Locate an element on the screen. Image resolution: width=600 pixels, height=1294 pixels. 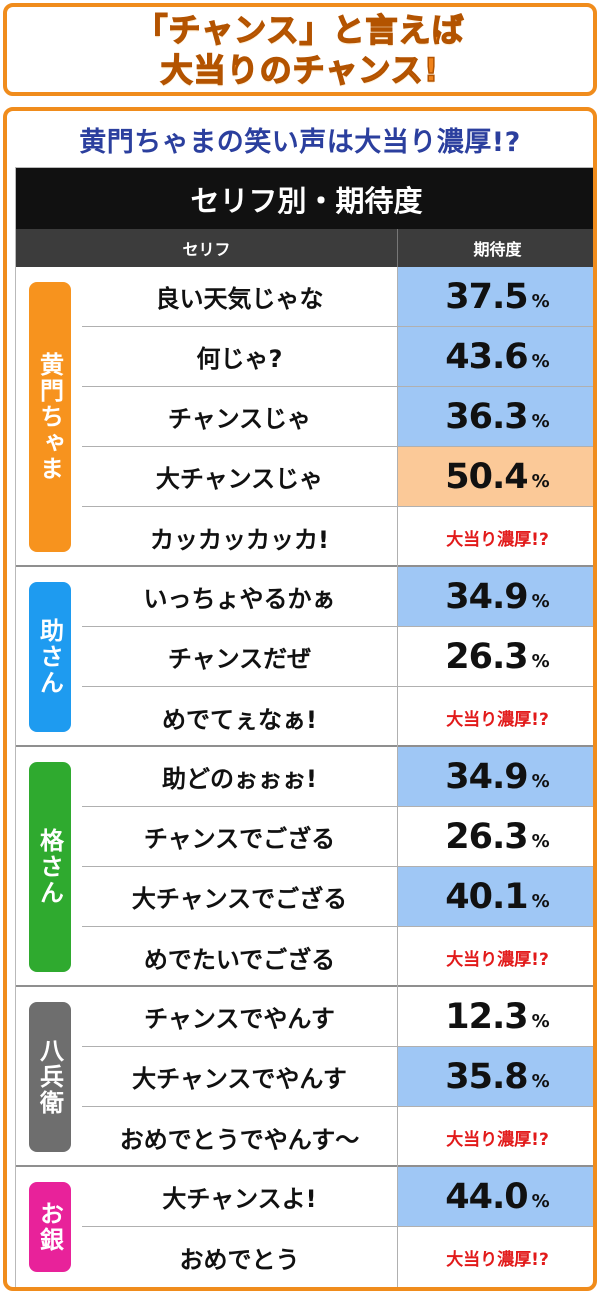
table-row: 助どのぉぉぉ! 34.9% is located at coordinates (337, 777).